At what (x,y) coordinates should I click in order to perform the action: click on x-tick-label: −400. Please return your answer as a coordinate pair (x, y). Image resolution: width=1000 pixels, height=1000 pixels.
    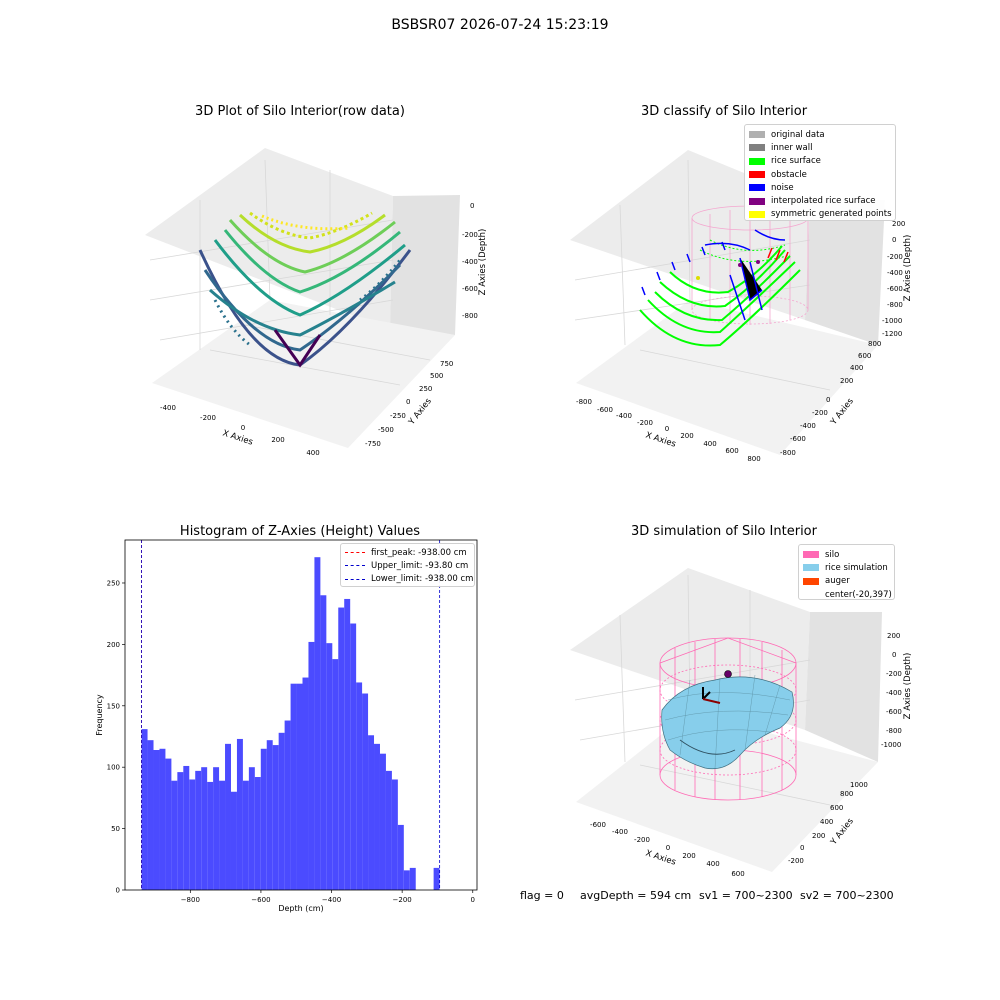
    Looking at the image, I should click on (331, 900).